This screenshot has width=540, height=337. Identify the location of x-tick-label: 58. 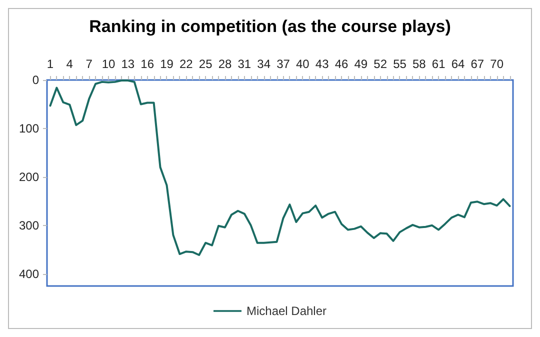
(419, 64).